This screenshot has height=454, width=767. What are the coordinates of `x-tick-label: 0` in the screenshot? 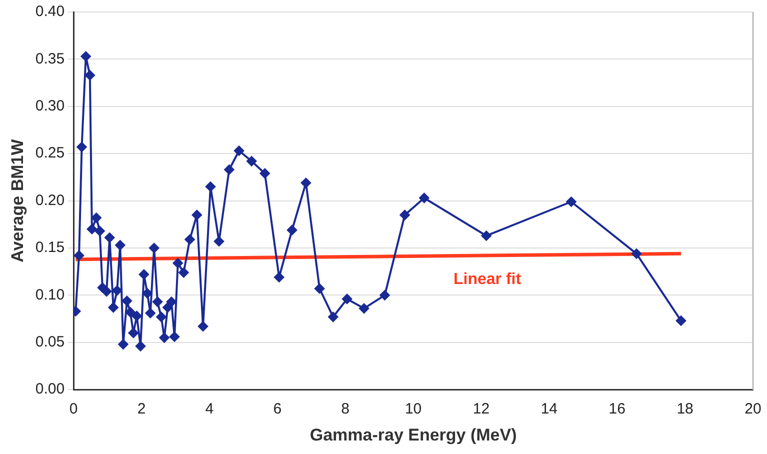 It's located at (73, 409).